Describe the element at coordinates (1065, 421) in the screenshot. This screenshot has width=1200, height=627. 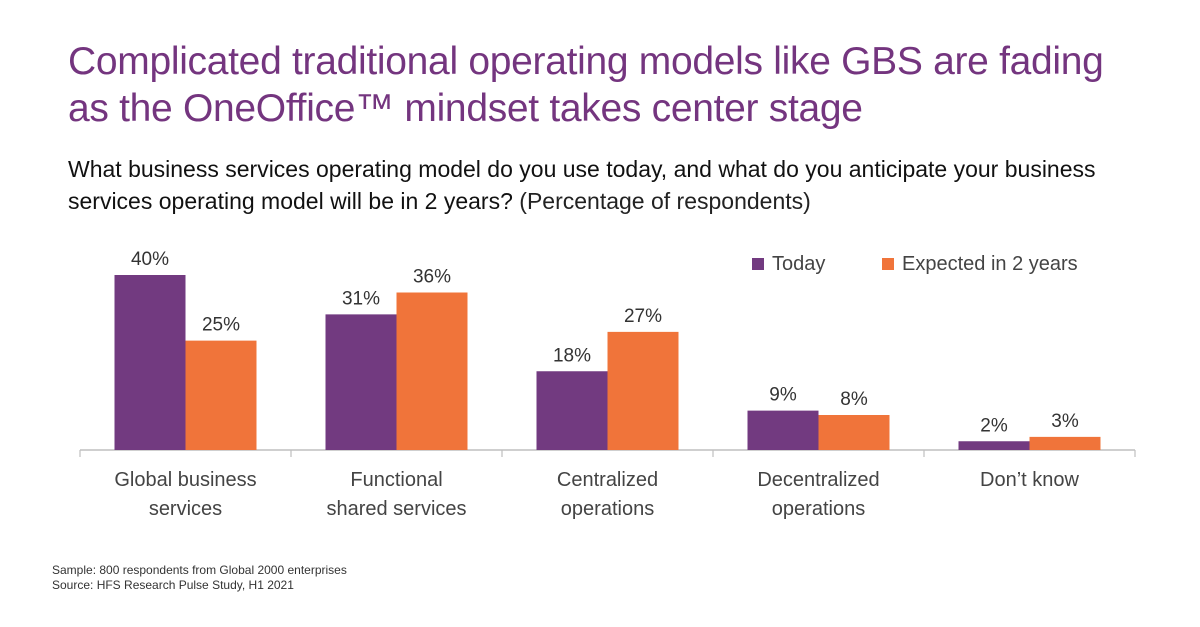
I see `data-label: 3%` at that location.